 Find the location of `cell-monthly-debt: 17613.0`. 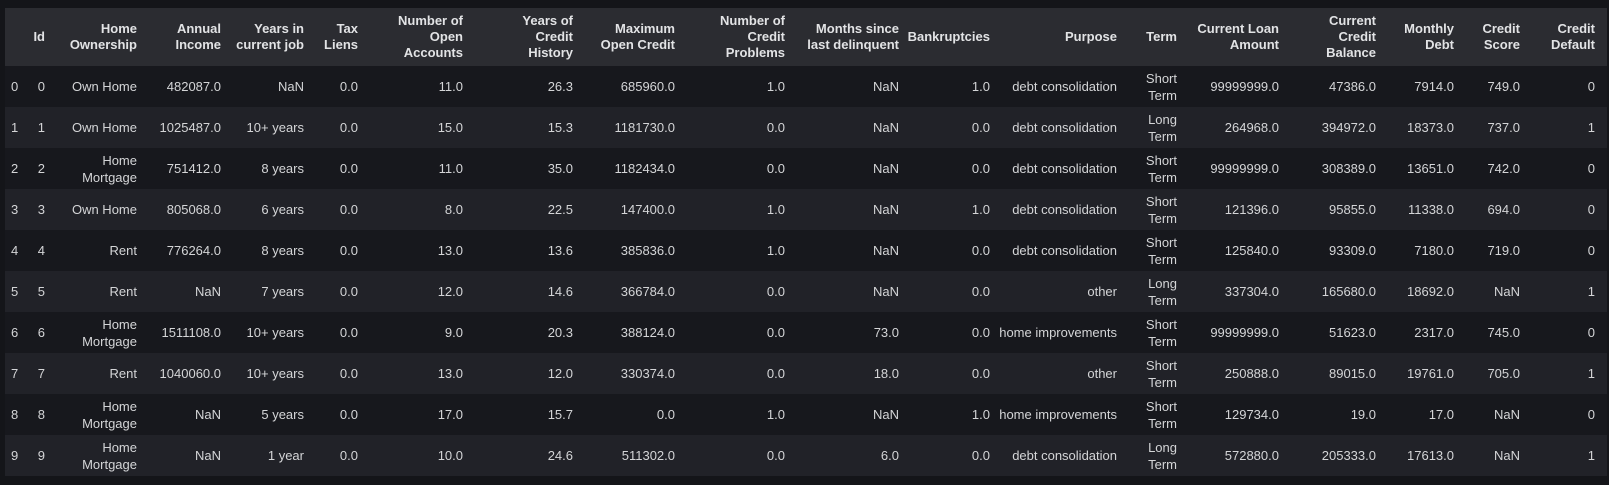

cell-monthly-debt: 17613.0 is located at coordinates (1430, 455).